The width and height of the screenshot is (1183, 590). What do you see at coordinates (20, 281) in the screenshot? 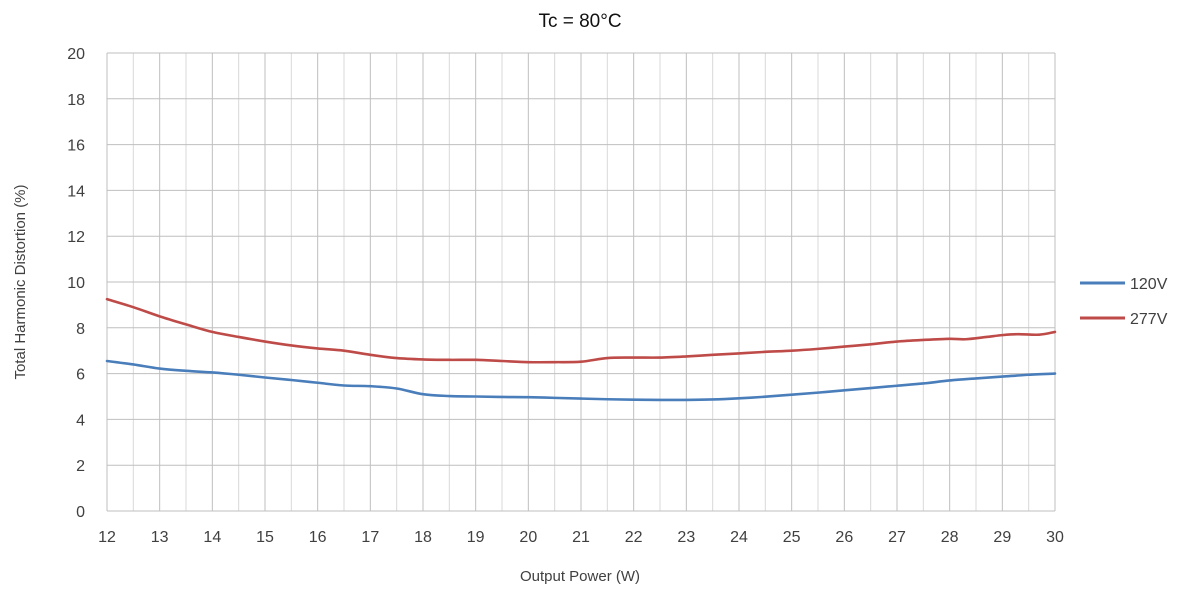
I see `y-axis-label: Total Harmonic Distortion (%)` at bounding box center [20, 281].